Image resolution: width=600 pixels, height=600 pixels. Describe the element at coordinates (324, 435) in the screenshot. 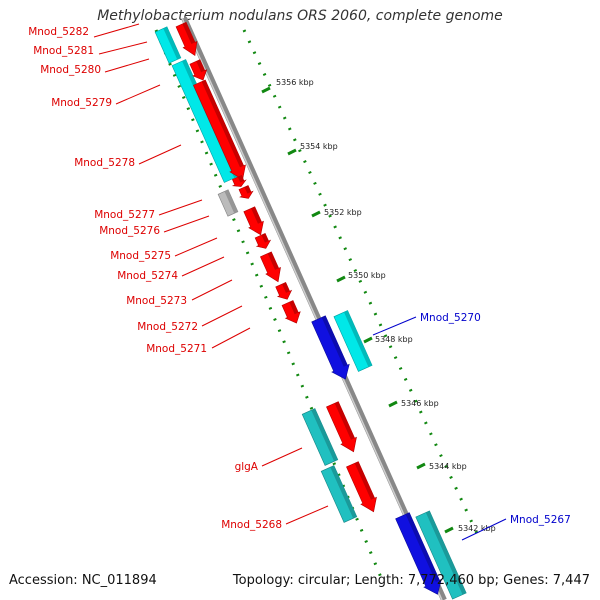

I see `gene-glga-box-shade` at that location.